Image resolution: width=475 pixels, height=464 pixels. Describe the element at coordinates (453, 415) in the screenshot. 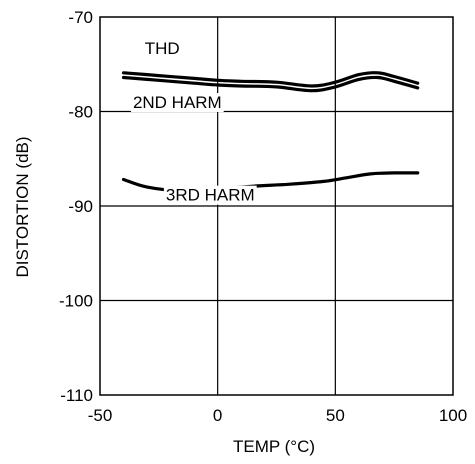

I see `x-tick-label: 100` at that location.